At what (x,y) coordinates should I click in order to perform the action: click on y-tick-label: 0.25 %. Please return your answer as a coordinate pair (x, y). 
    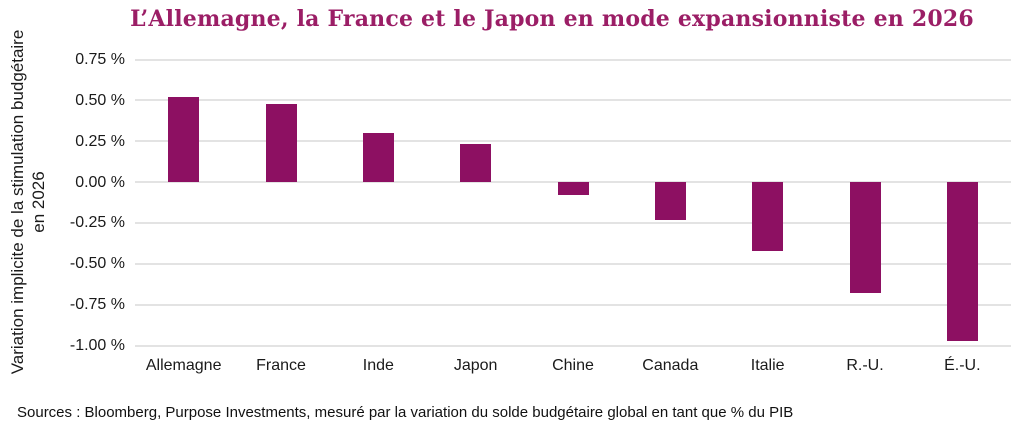
    Looking at the image, I should click on (100, 141).